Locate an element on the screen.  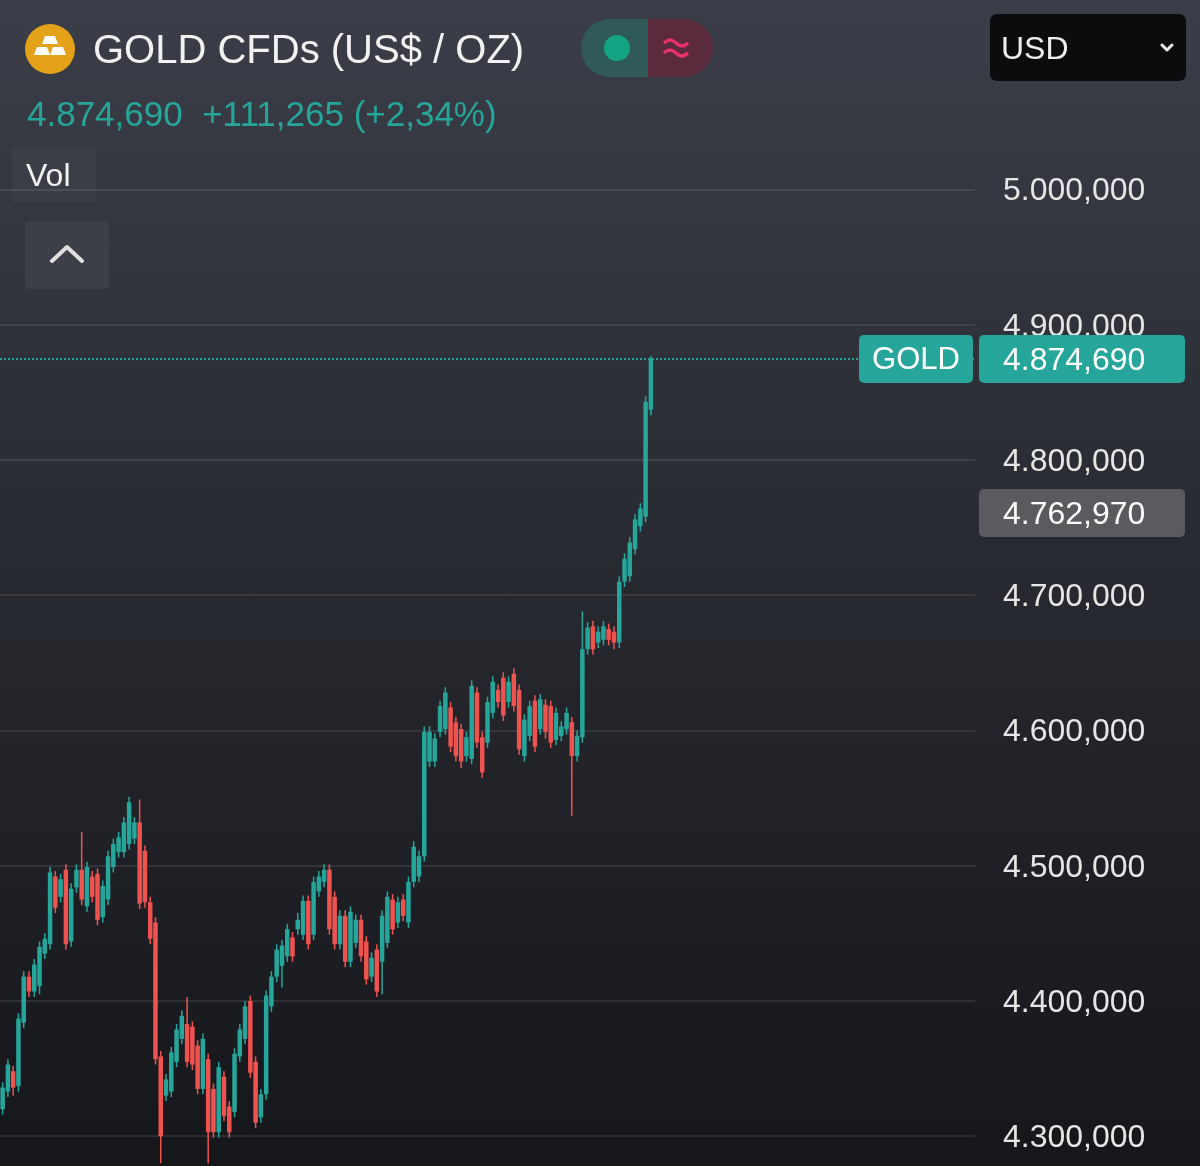
text: 4.874,690 +111,265 (+2,34%) is located at coordinates (262, 113).